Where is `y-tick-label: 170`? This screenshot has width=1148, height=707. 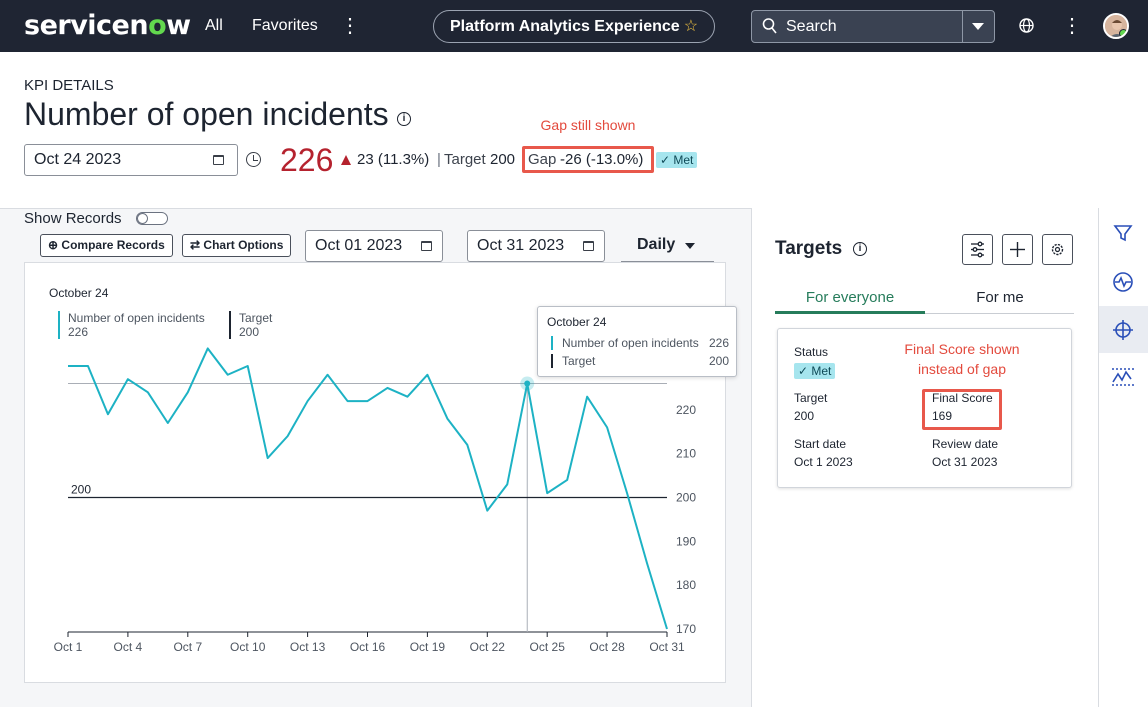 y-tick-label: 170 is located at coordinates (686, 629).